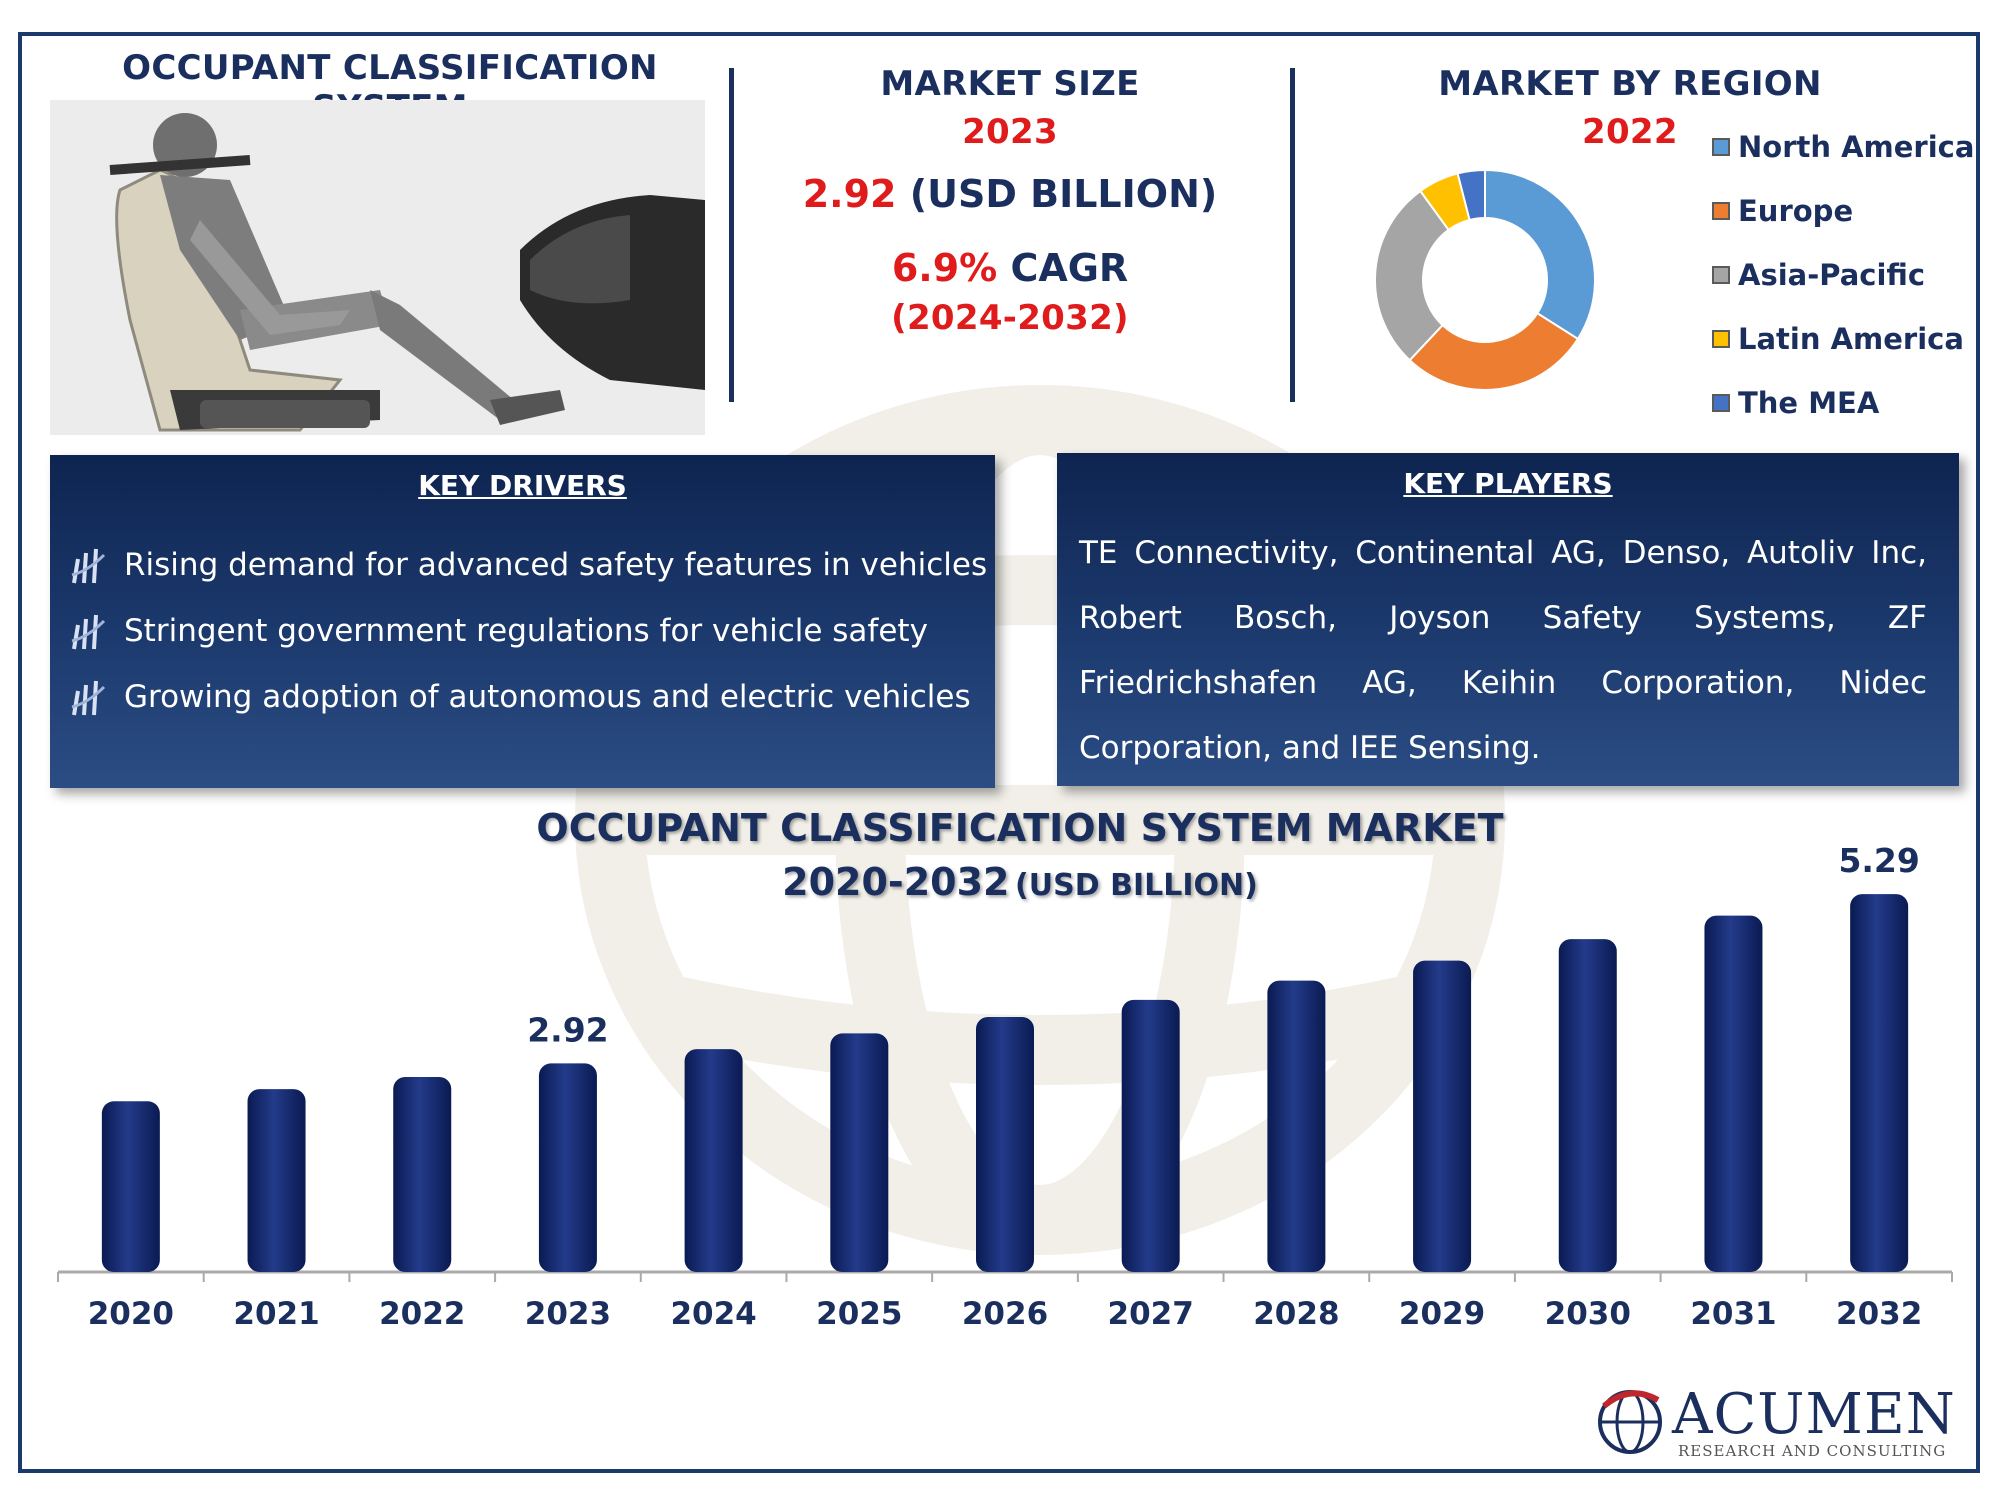 Image resolution: width=2000 pixels, height=1500 pixels. Describe the element at coordinates (1508, 483) in the screenshot. I see `key-players-title: KEY PLAYERS` at that location.